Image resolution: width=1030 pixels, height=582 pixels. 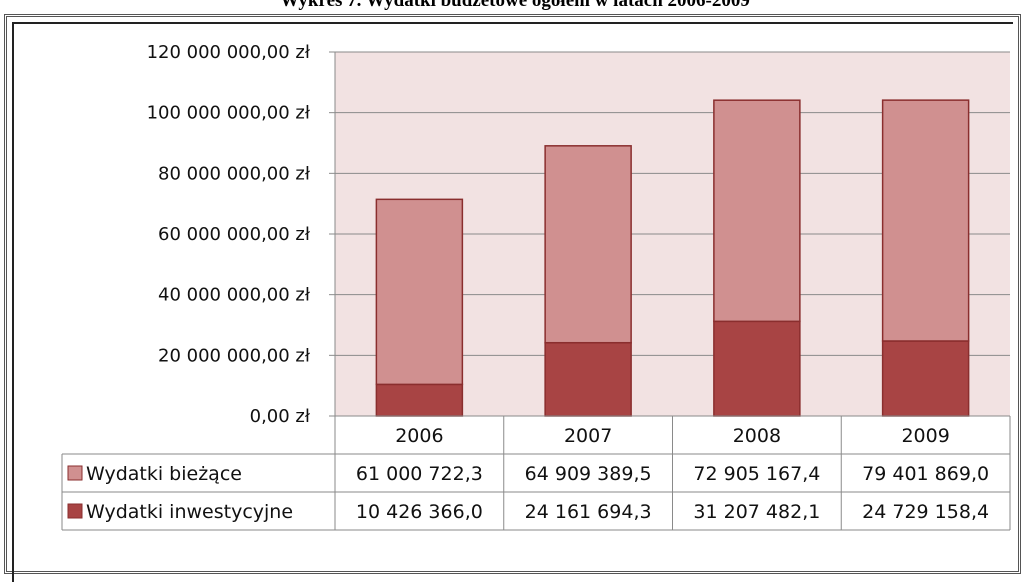 I want to click on y-tick-label: 0,00 zł, so click(x=280, y=416).